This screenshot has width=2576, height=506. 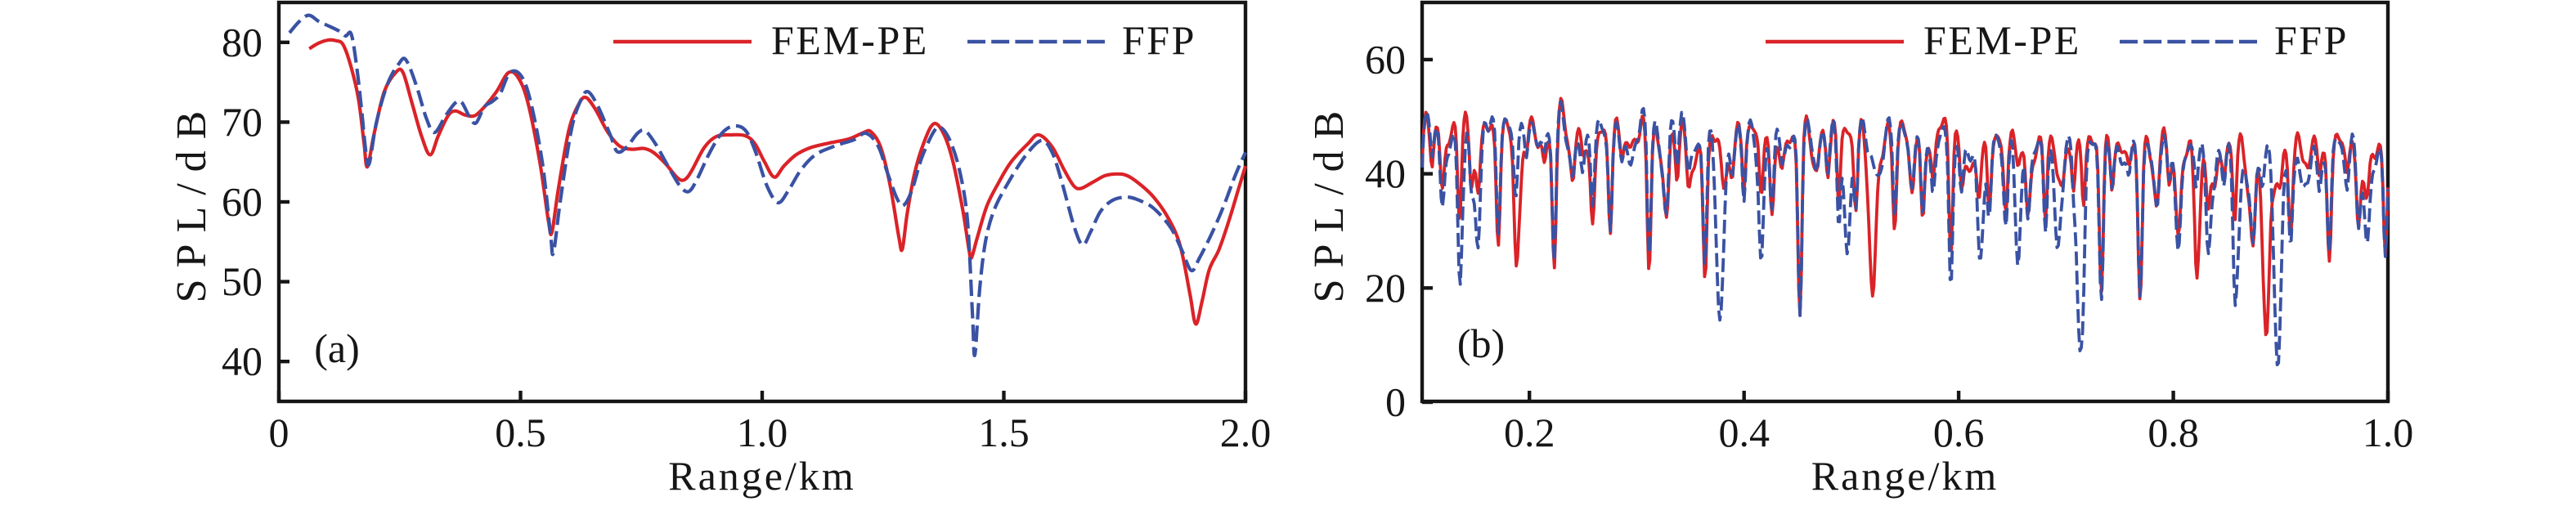 I want to click on svg-text: 80, so click(x=242, y=42).